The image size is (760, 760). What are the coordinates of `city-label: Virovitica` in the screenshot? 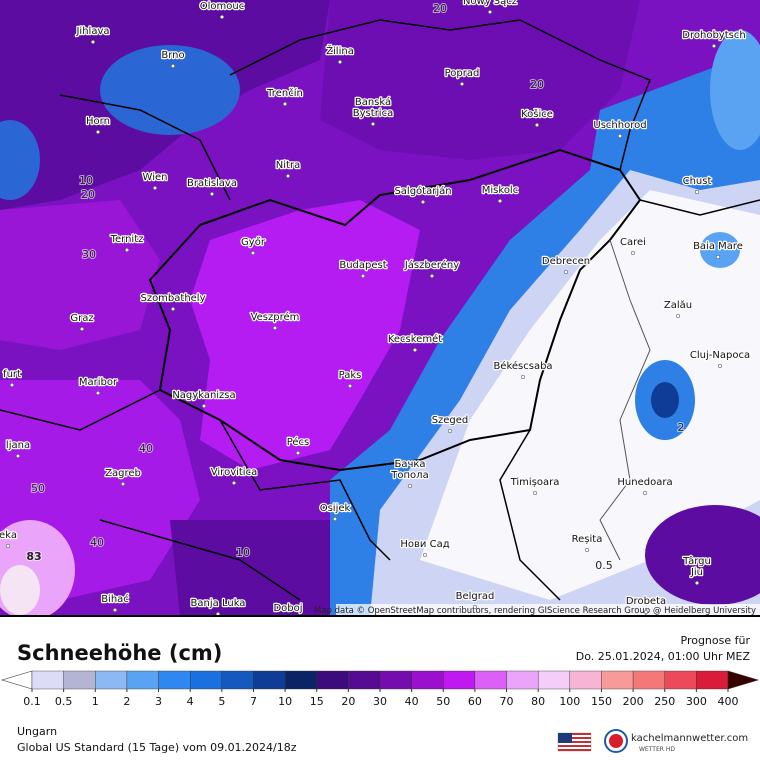 It's located at (234, 472).